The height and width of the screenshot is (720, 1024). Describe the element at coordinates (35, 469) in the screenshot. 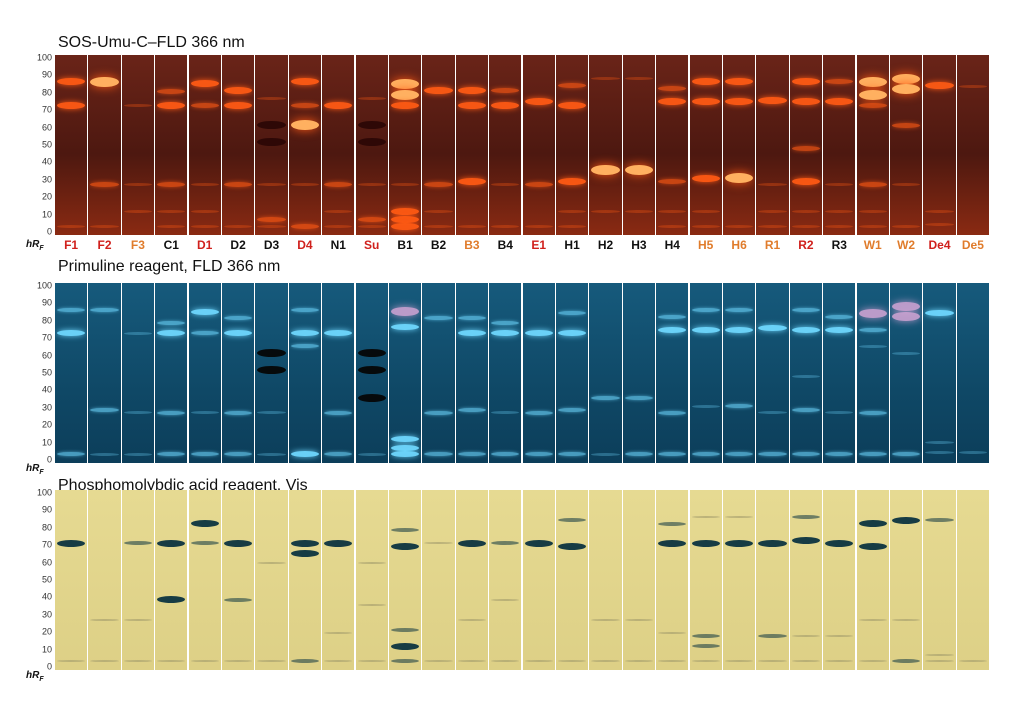

I see `hrf-label-primuline: hRF` at that location.